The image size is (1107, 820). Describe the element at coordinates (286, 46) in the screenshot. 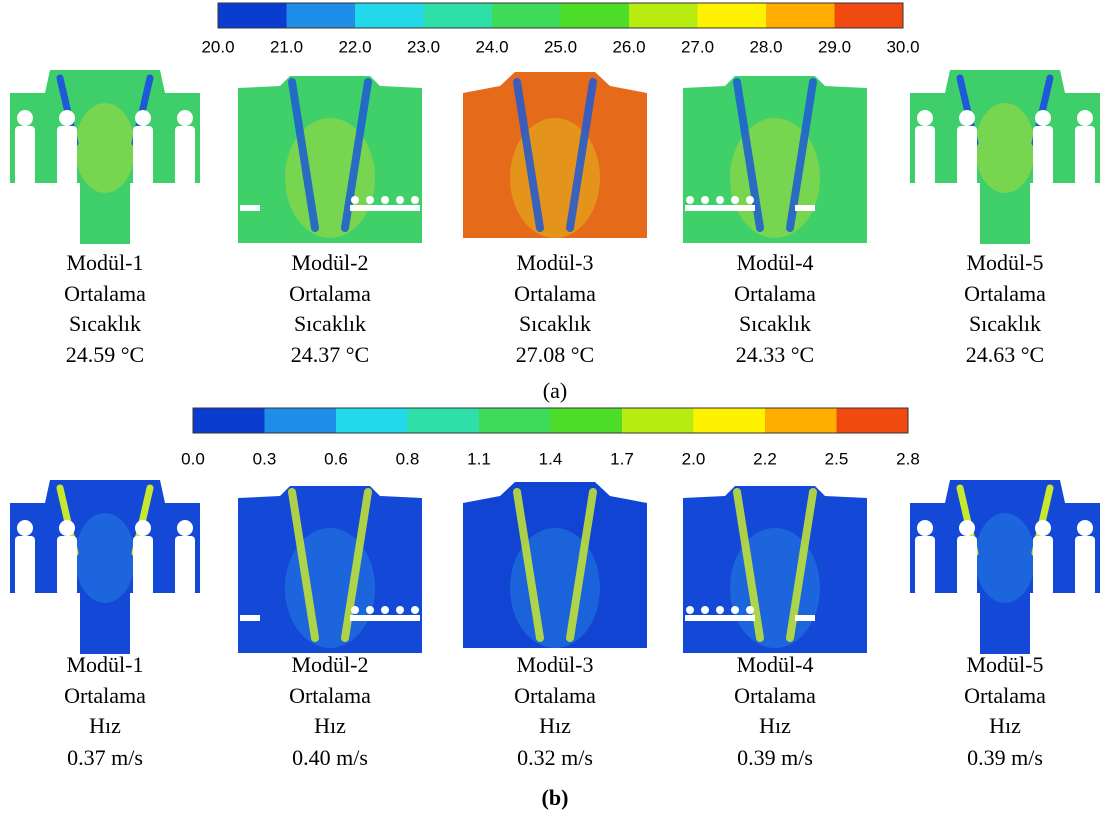

I see `colorbar-tick-label: 21.0` at that location.